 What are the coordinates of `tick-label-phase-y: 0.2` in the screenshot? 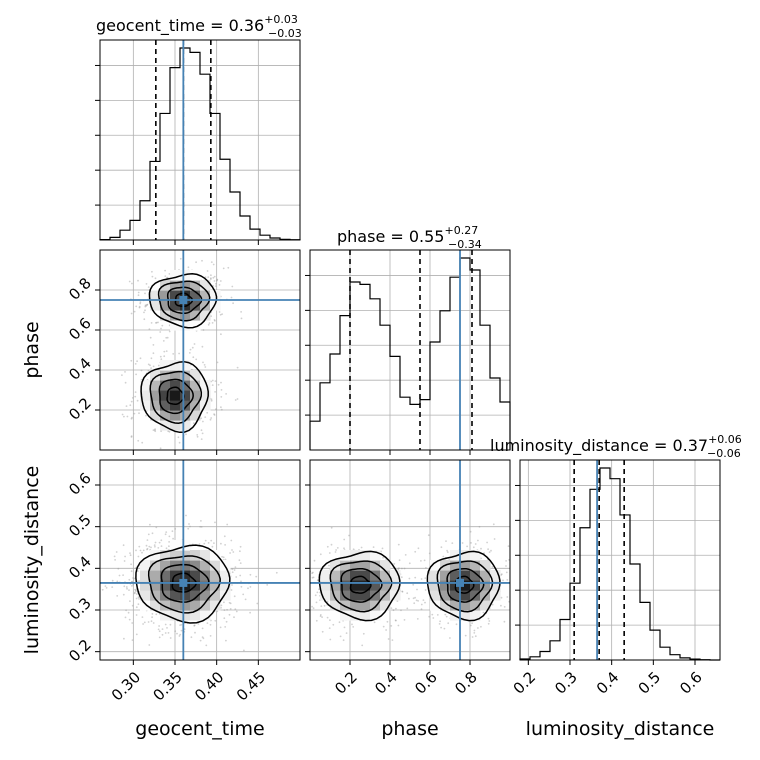 It's located at (80, 409).